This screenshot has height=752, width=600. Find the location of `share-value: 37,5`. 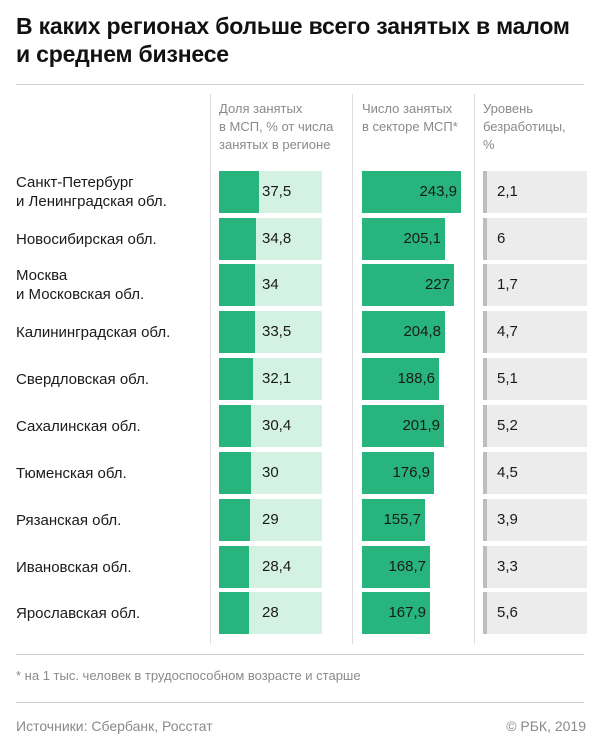

share-value: 37,5 is located at coordinates (277, 191).